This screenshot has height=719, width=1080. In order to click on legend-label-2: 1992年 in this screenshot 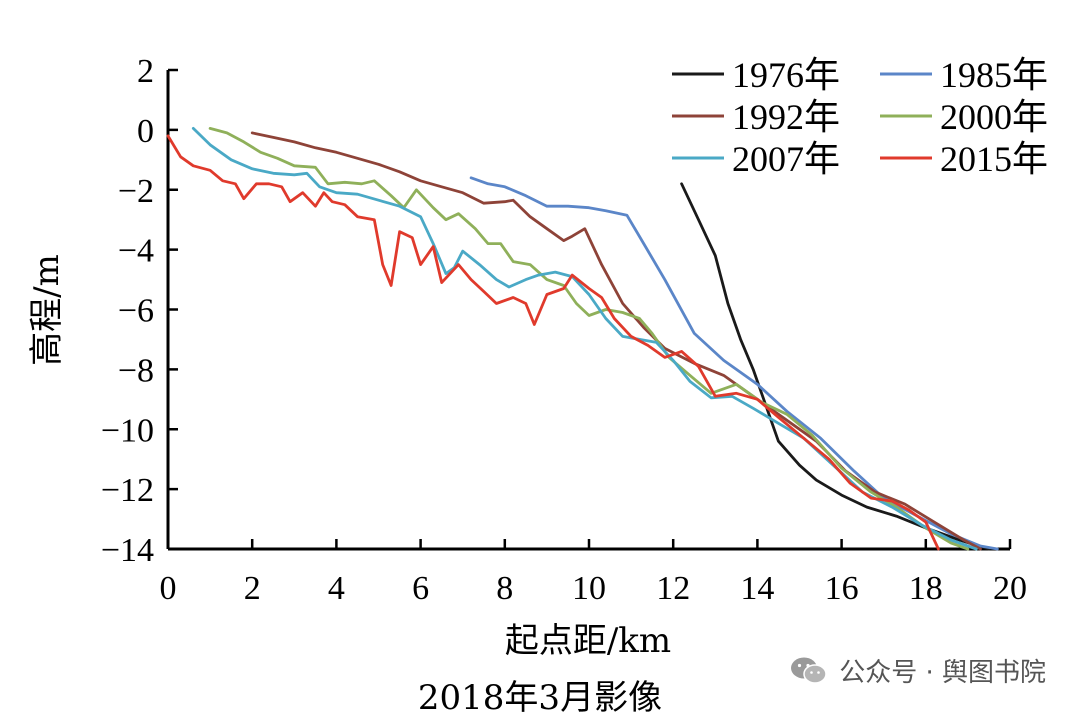, I will do `click(786, 117)`.